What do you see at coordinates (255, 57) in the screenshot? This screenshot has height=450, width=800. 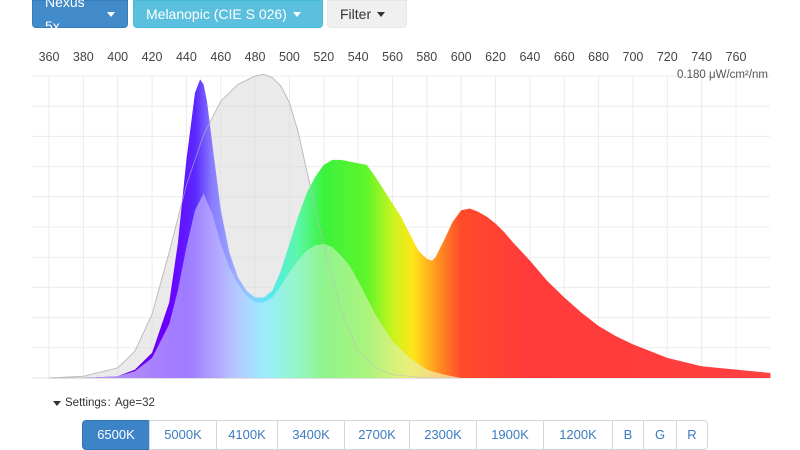 I see `x-tick-label: 480` at bounding box center [255, 57].